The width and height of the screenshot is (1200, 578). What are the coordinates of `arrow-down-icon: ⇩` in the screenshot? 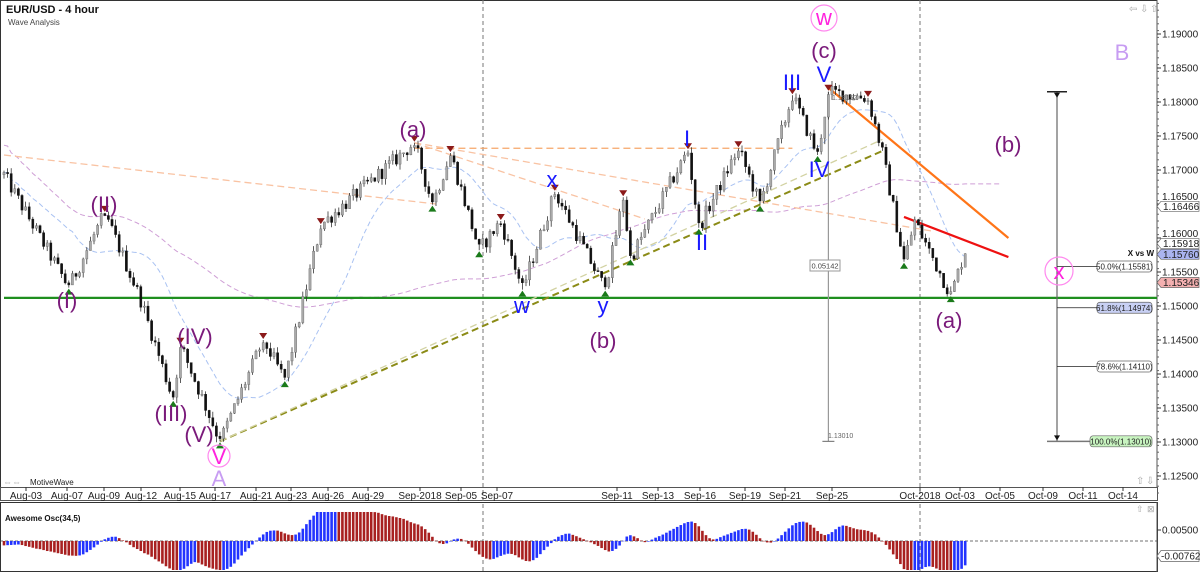 It's located at (1144, 9).